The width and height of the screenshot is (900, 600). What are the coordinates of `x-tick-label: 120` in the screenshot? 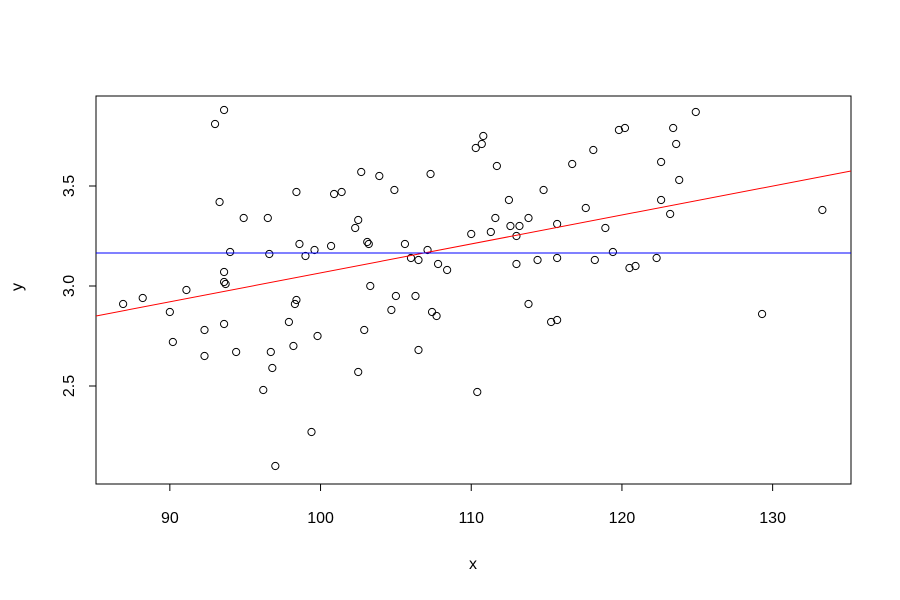 It's located at (622, 518).